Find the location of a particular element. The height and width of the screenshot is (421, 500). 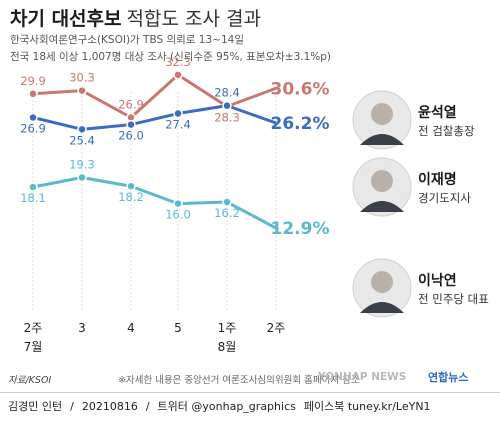

data-label: 25.4 is located at coordinates (82, 140).